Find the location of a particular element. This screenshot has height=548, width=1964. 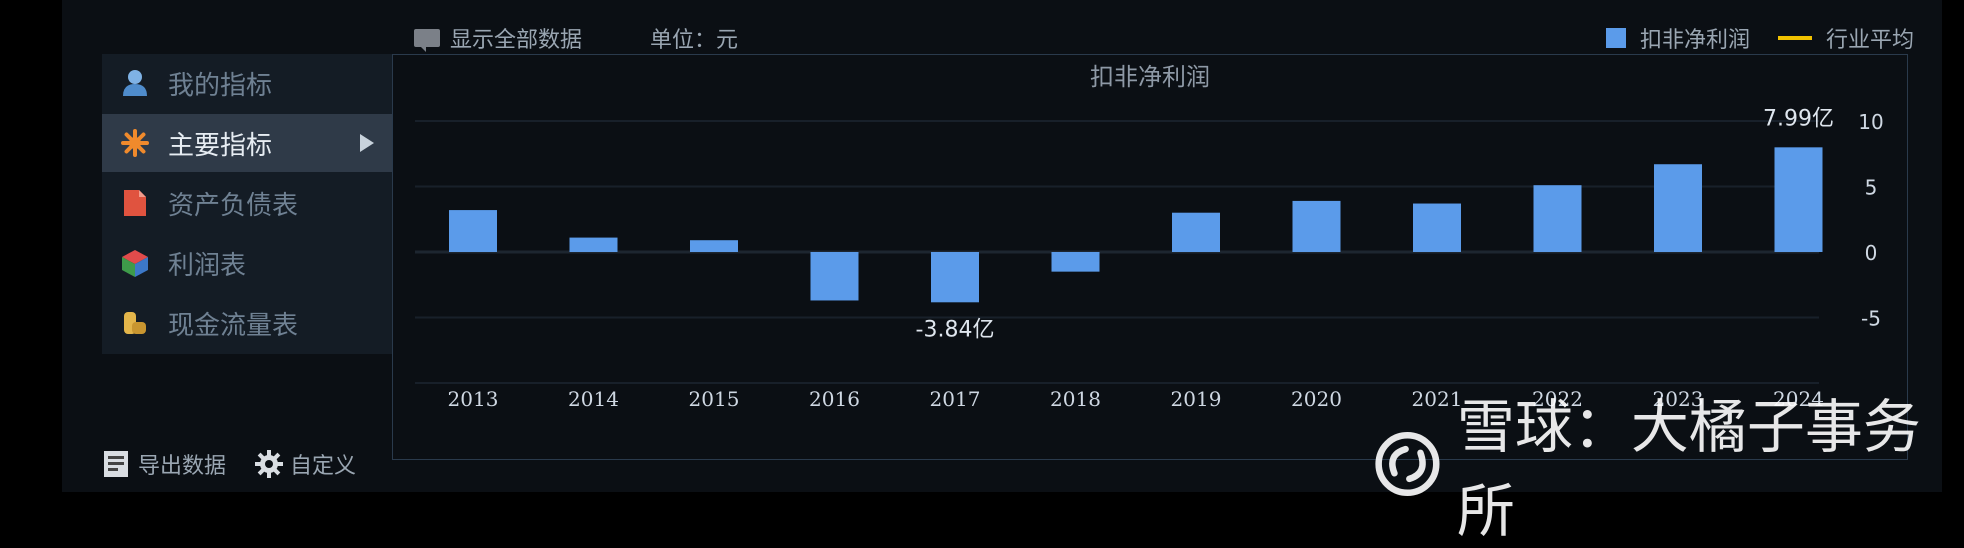

y-tick-label: -5 is located at coordinates (1871, 319).